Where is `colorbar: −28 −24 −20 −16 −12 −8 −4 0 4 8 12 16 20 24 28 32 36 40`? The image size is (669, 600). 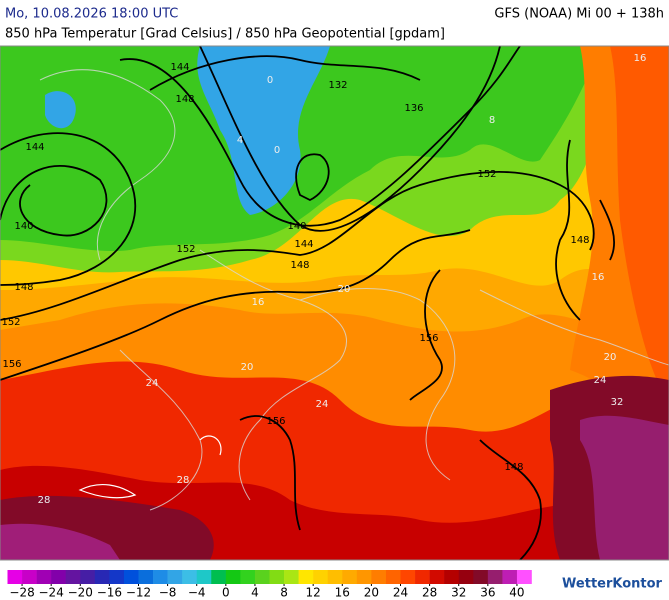 colorbar: −28 −24 −20 −16 −12 −8 −4 0 4 8 12 16 20 24 28 32 36 40 is located at coordinates (269, 585).